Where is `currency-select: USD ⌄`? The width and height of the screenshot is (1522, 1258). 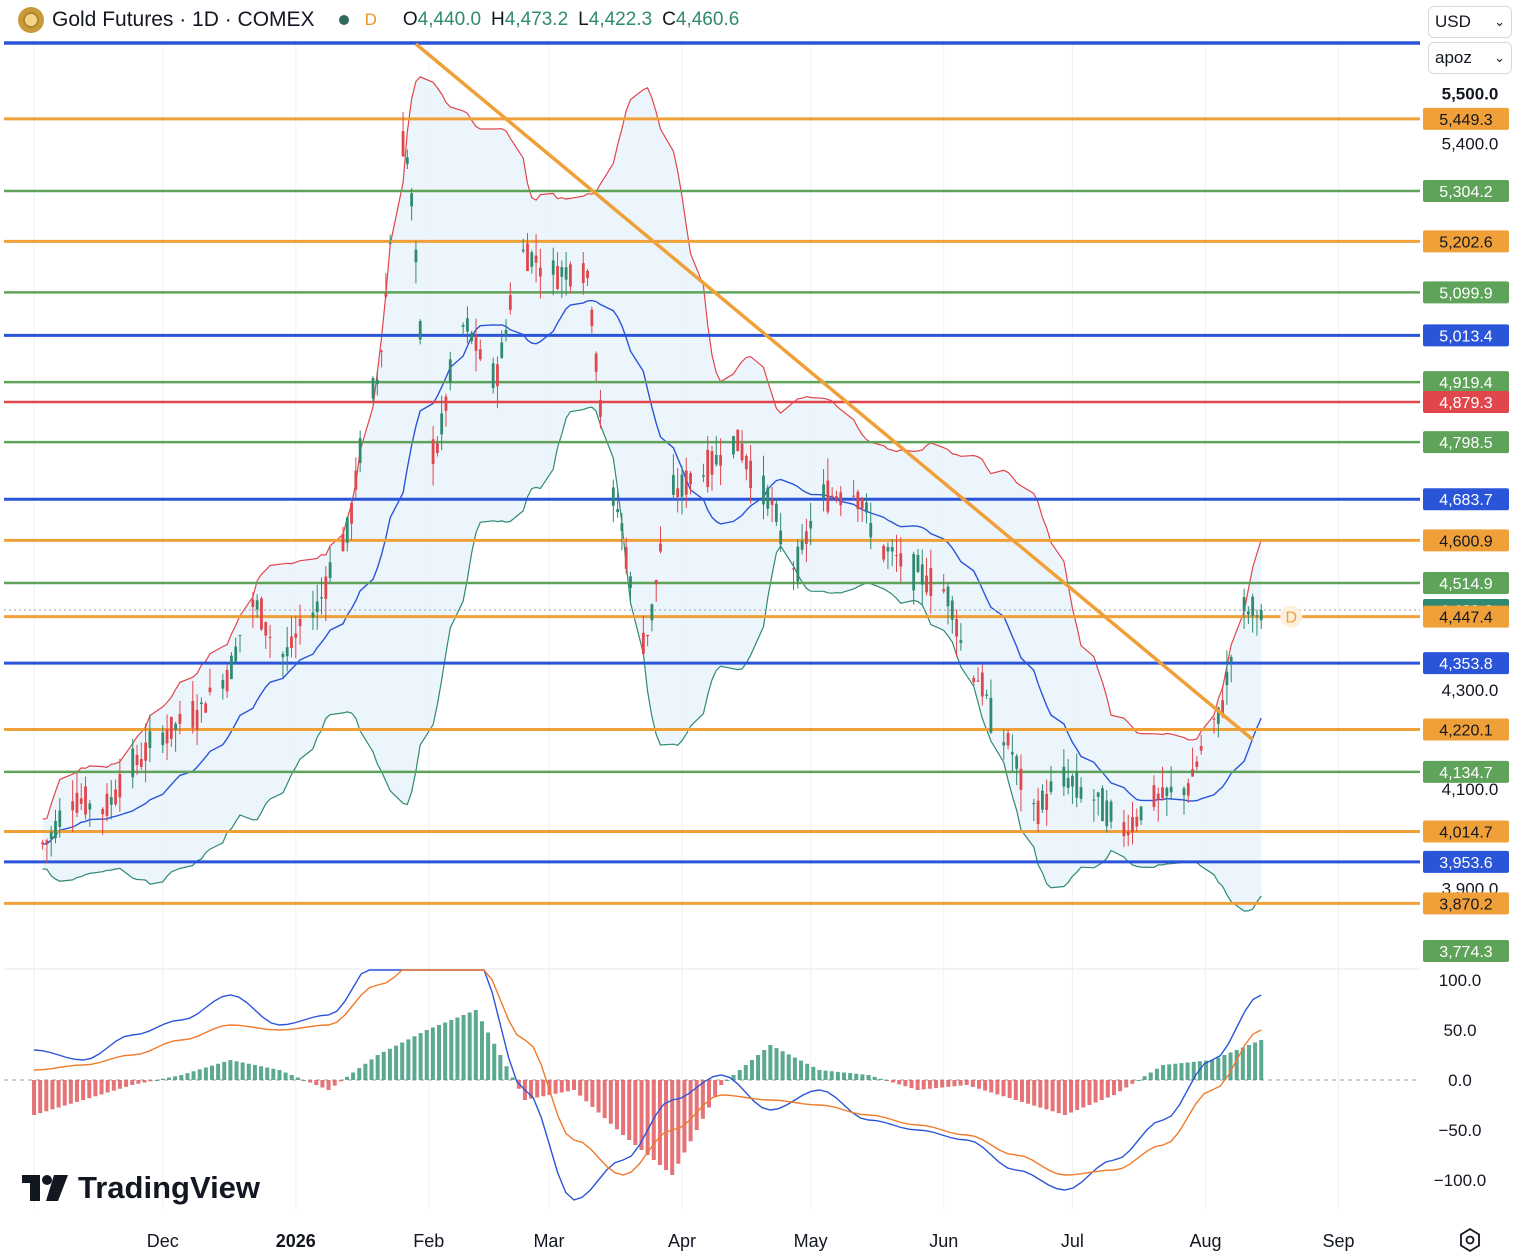
currency-select: USD ⌄ is located at coordinates (1470, 22).